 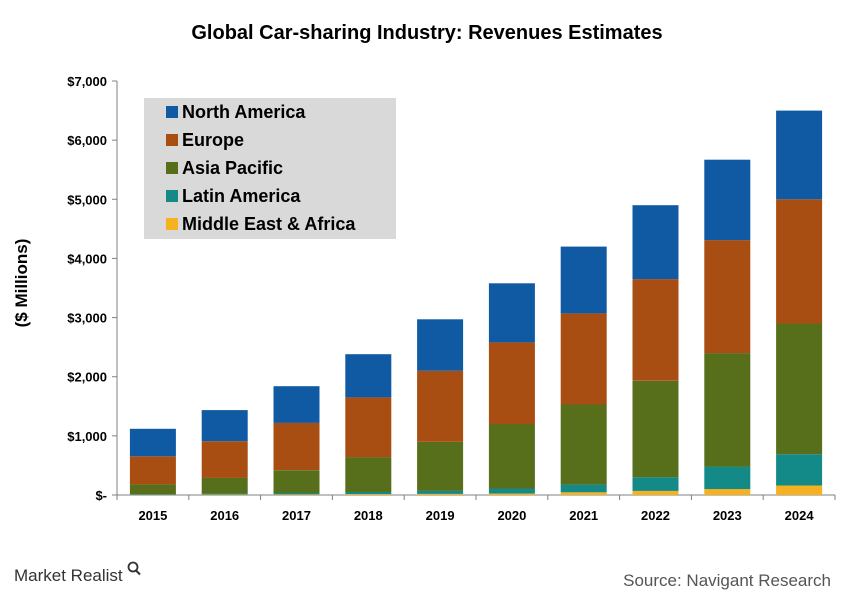 I want to click on legend-label: Asia Pacific, so click(x=232, y=168).